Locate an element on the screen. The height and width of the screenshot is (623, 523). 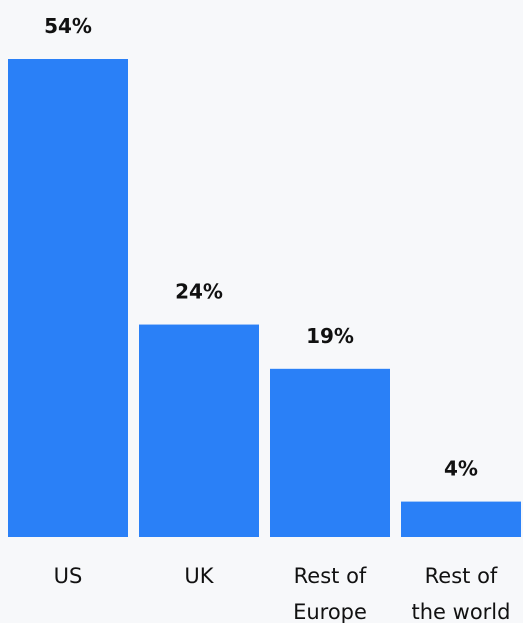
category-label-2-line-0: Rest of is located at coordinates (330, 576).